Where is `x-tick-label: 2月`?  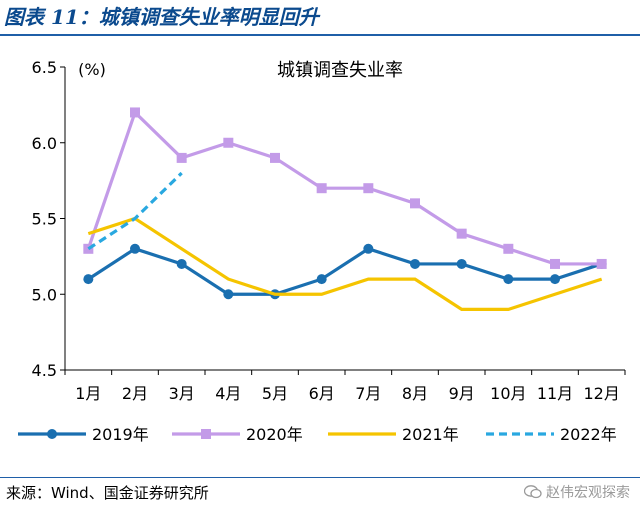 x-tick-label: 2月 is located at coordinates (135, 393).